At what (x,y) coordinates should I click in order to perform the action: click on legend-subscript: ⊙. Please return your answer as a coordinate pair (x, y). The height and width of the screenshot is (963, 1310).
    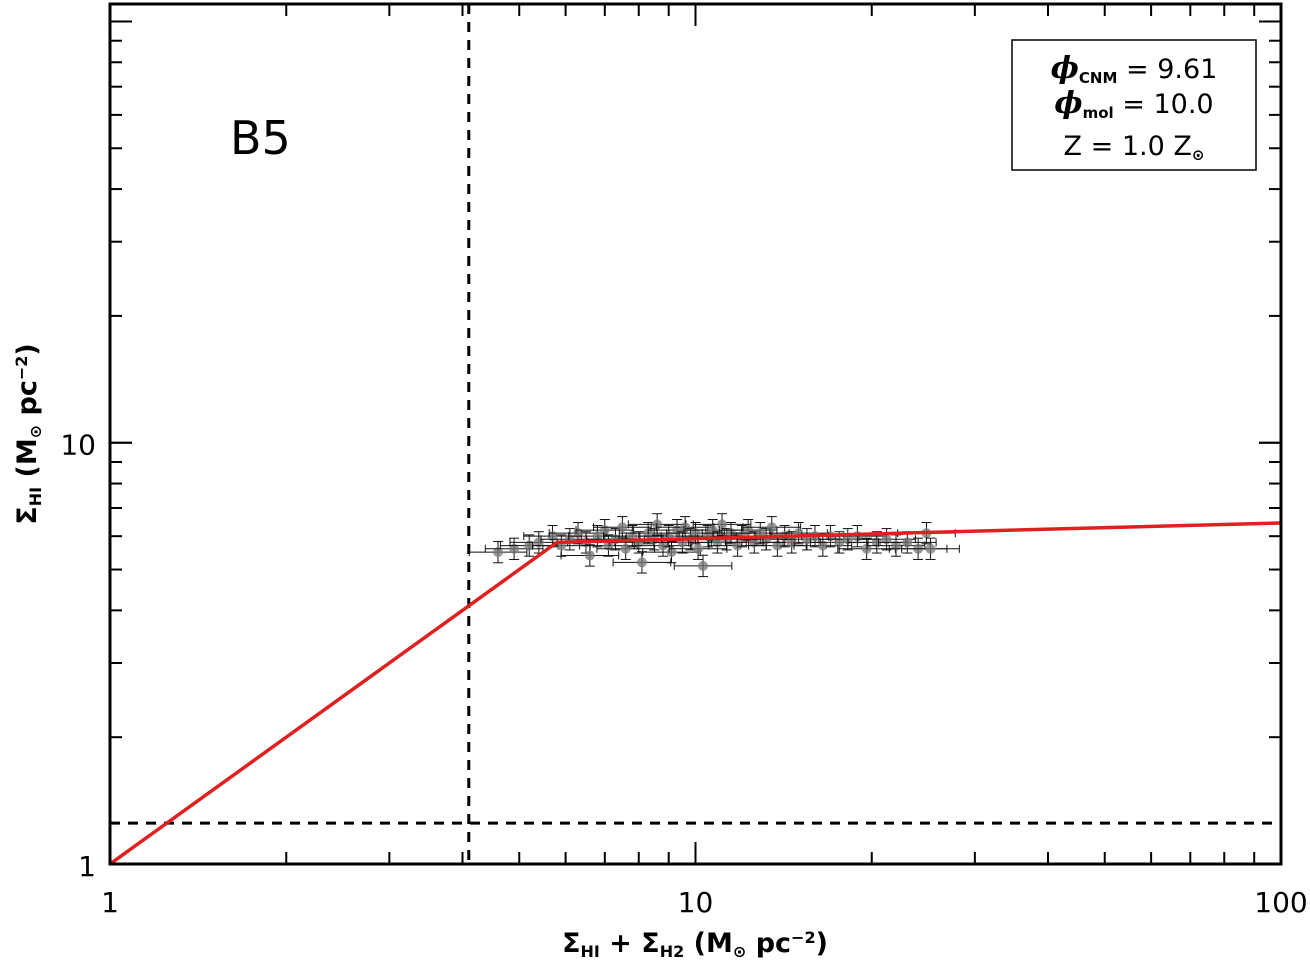
    Looking at the image, I should click on (1198, 155).